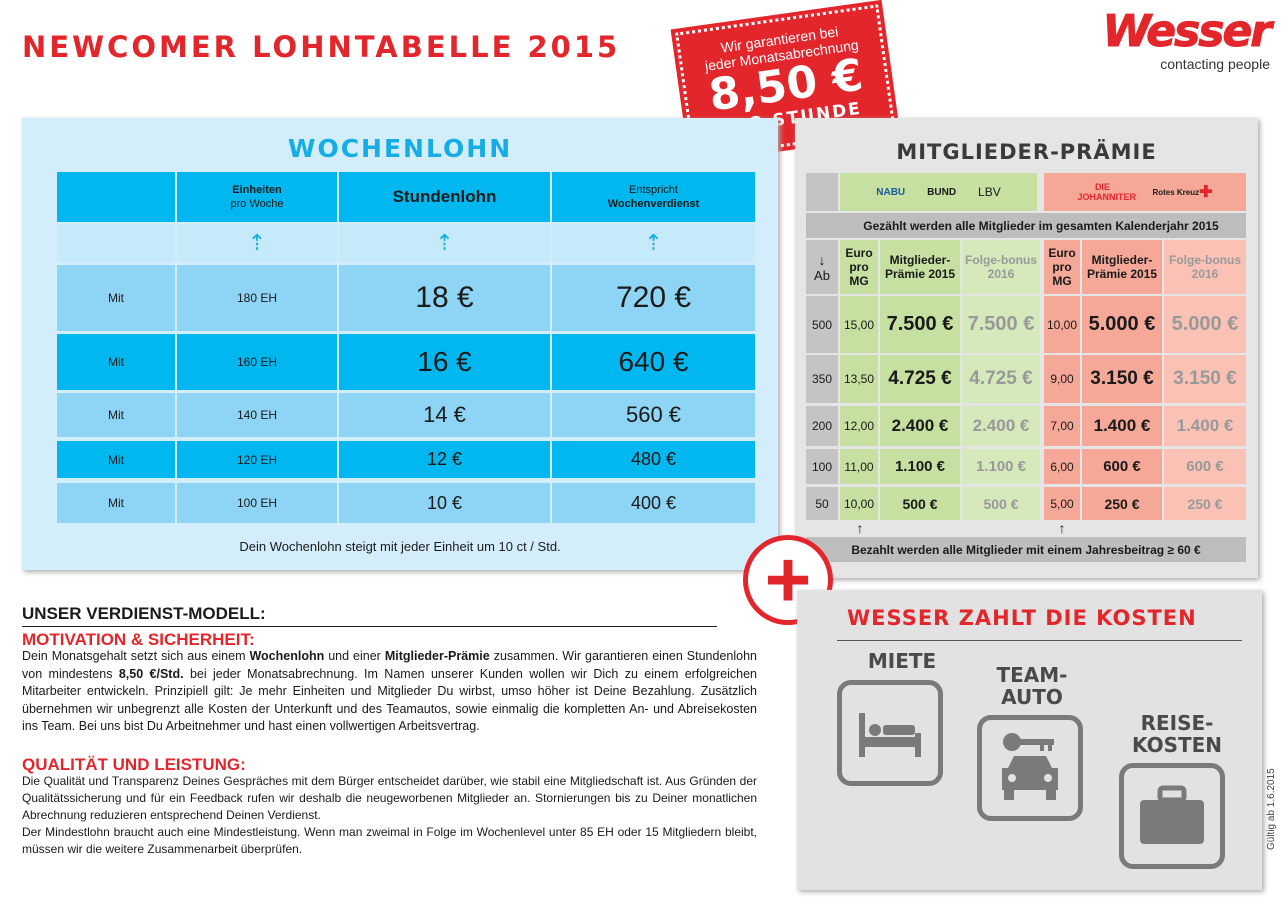 The image size is (1287, 899). Describe the element at coordinates (1062, 503) in the screenshot. I see `cell-r-euro: 5,00` at that location.